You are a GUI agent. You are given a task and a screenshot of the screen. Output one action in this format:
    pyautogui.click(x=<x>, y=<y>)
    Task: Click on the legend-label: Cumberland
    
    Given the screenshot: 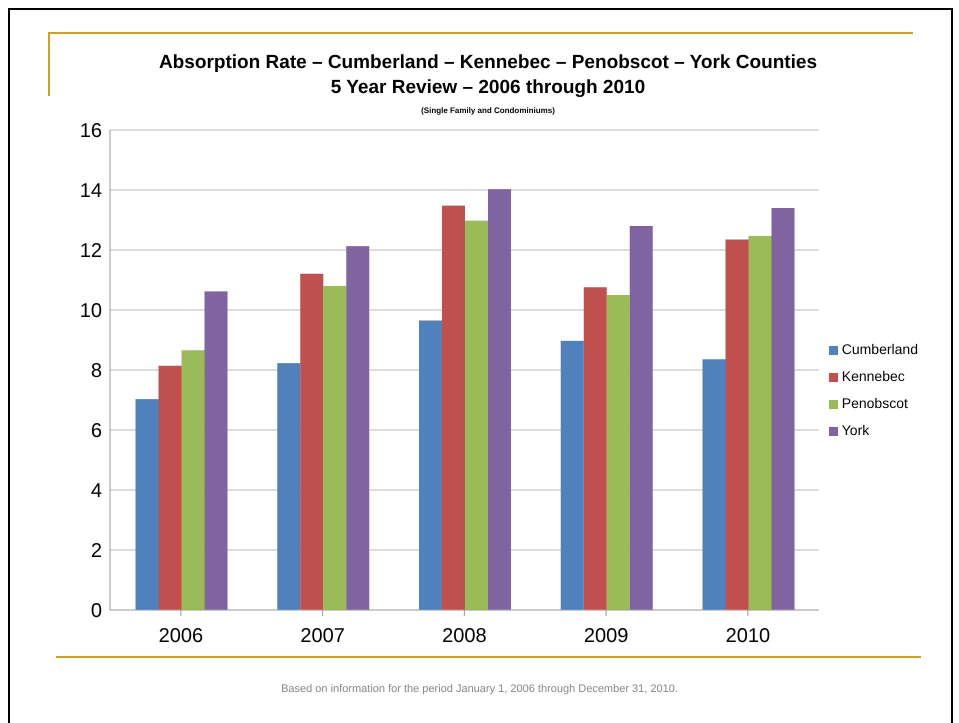 What is the action you would take?
    pyautogui.click(x=880, y=349)
    